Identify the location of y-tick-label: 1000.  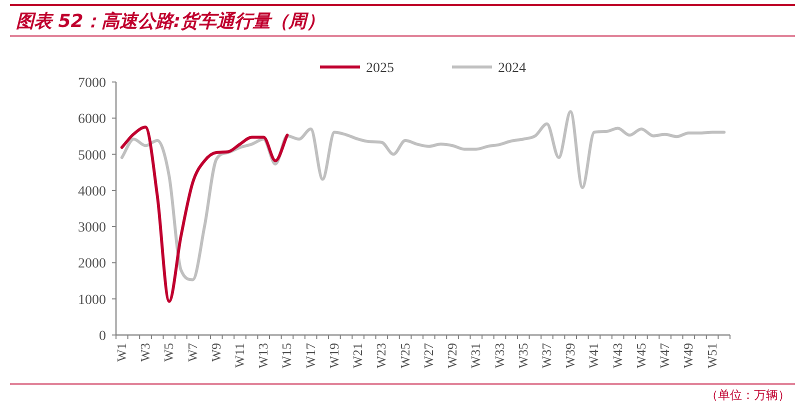
(92, 300).